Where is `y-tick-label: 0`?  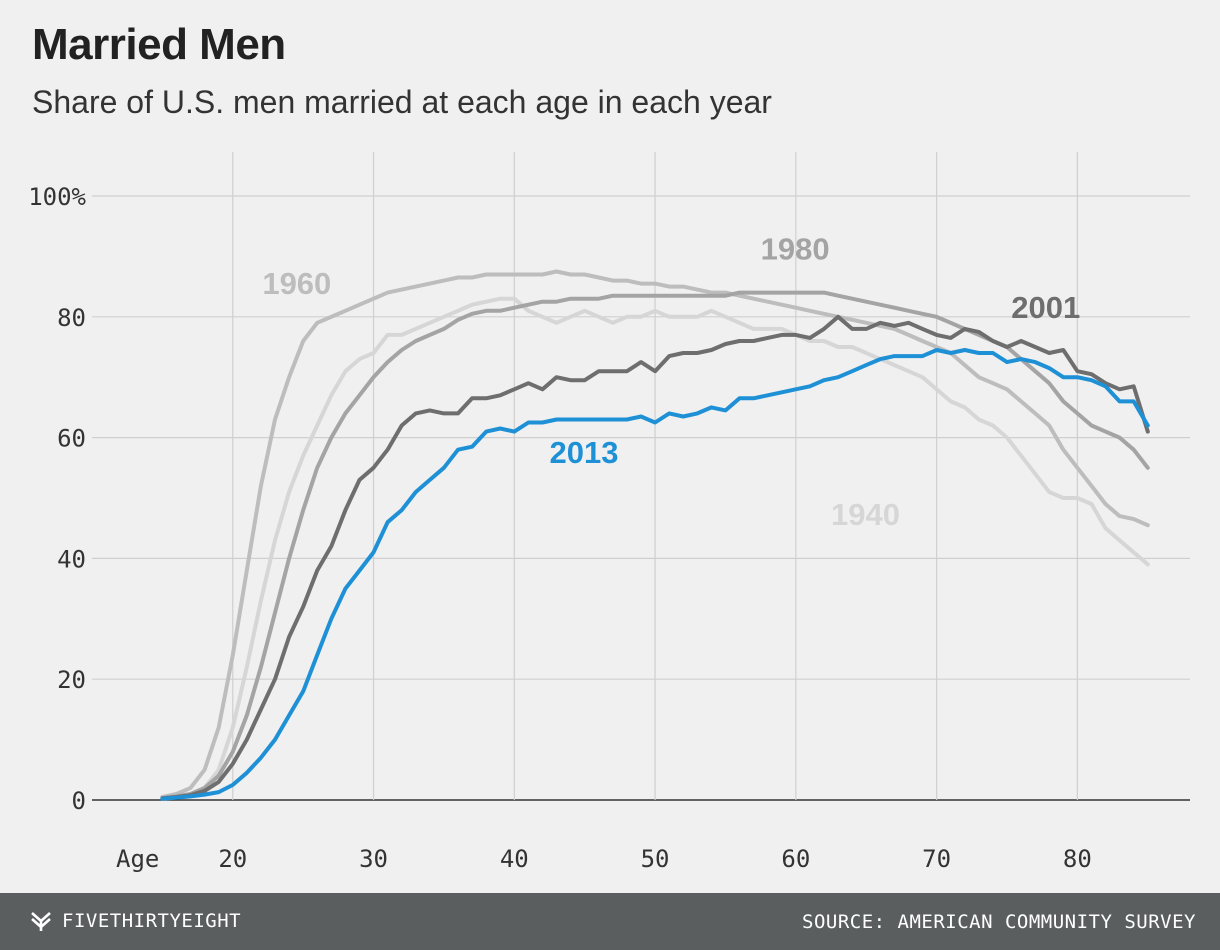
y-tick-label: 0 is located at coordinates (79, 801).